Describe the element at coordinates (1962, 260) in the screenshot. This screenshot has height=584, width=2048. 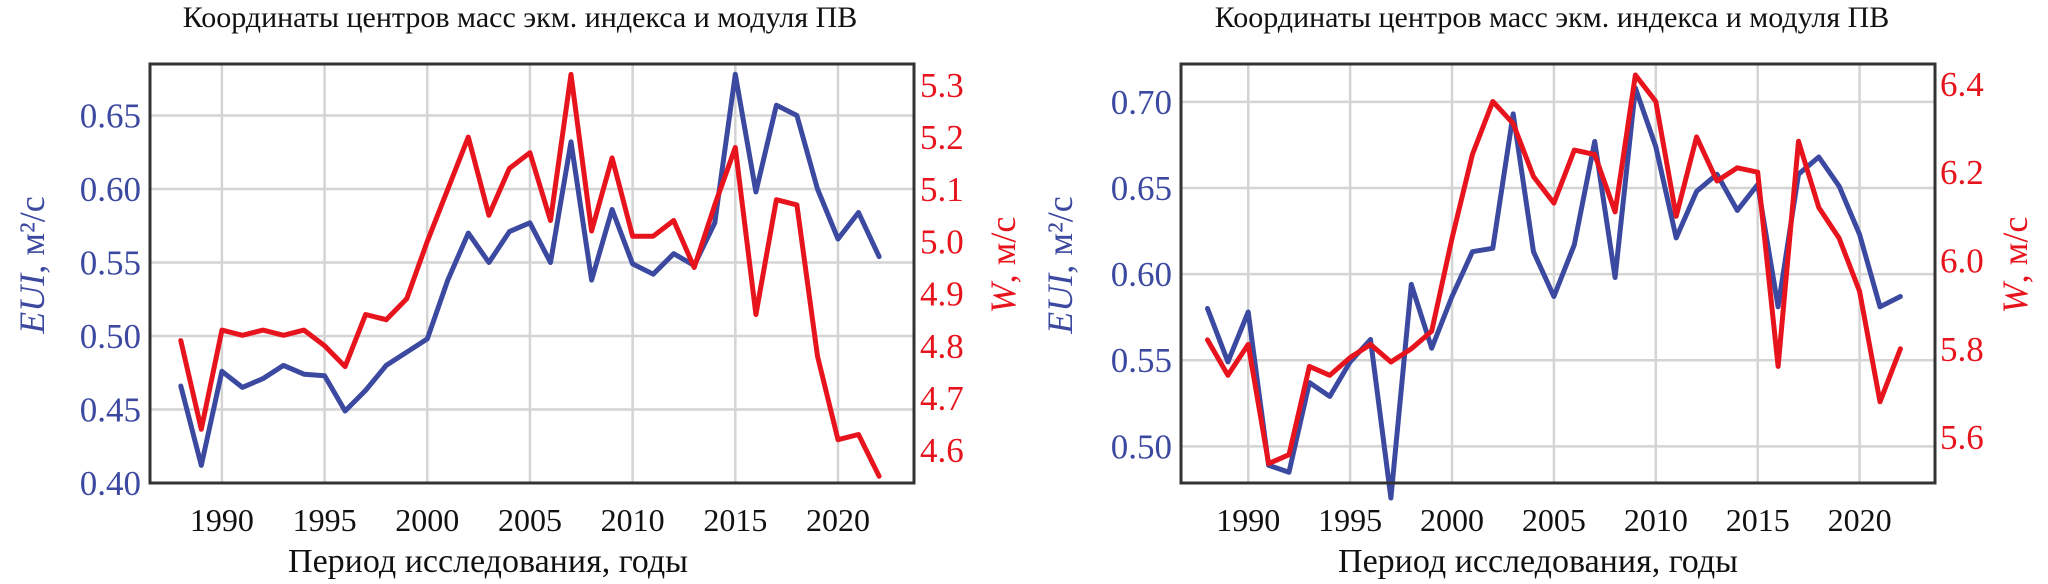
I see `y-right-tick-label: 6.0` at that location.